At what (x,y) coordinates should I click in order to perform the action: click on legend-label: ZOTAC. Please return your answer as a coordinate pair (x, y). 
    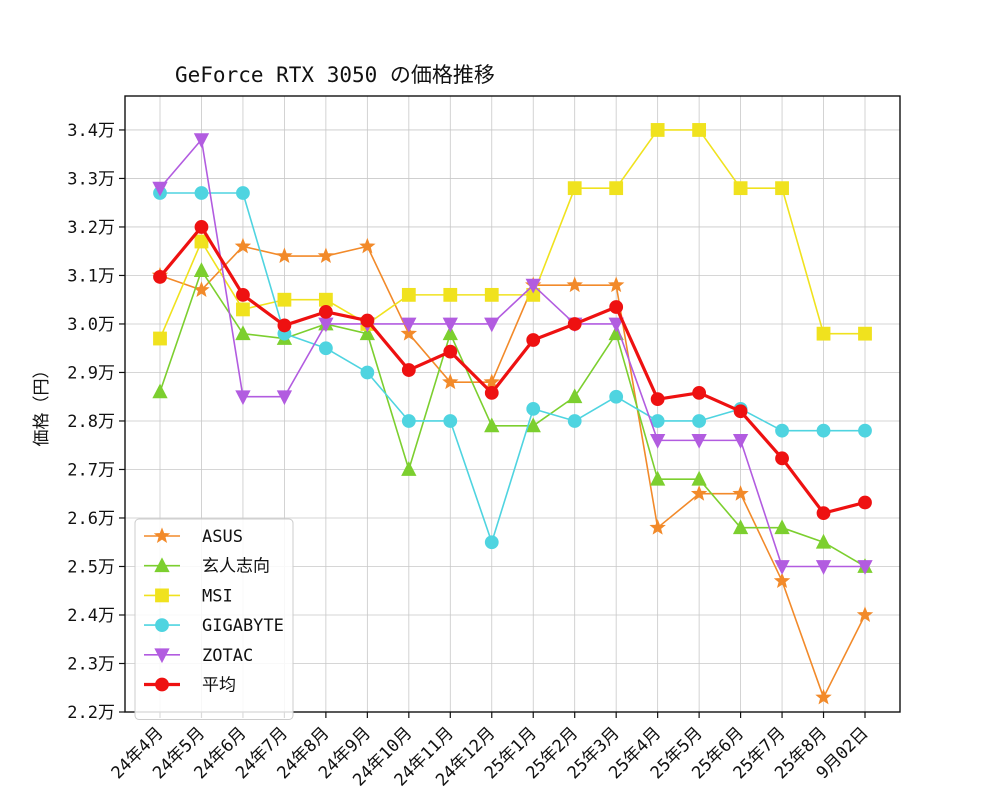
    Looking at the image, I should click on (227, 656).